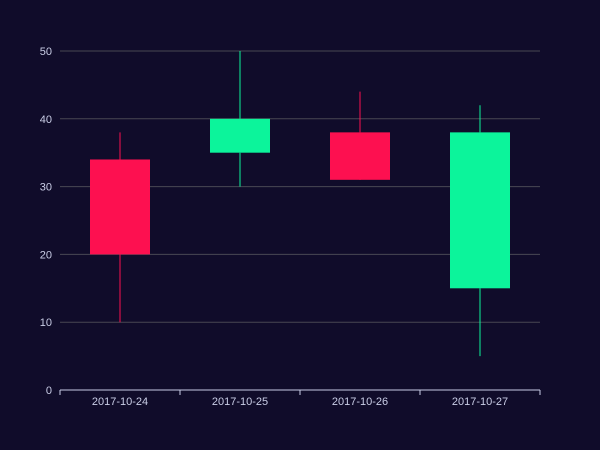 The image size is (600, 450). Describe the element at coordinates (46, 188) in the screenshot. I see `y-tick-label: 30` at that location.